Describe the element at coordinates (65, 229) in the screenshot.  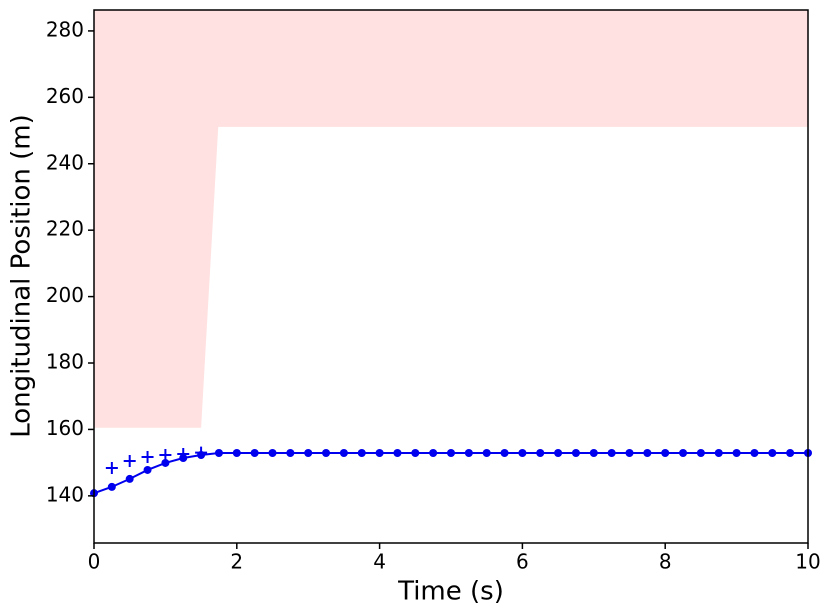
I see `y-tick-label: 220` at that location.